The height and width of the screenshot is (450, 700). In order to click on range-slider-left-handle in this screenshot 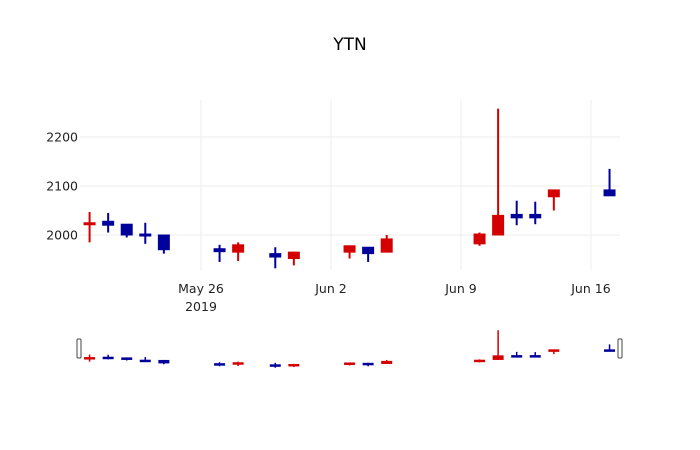, I will do `click(79, 348)`.